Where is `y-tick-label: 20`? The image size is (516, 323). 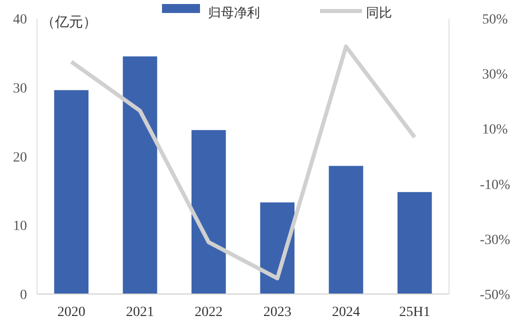 y-tick-label: 20 is located at coordinates (20, 158).